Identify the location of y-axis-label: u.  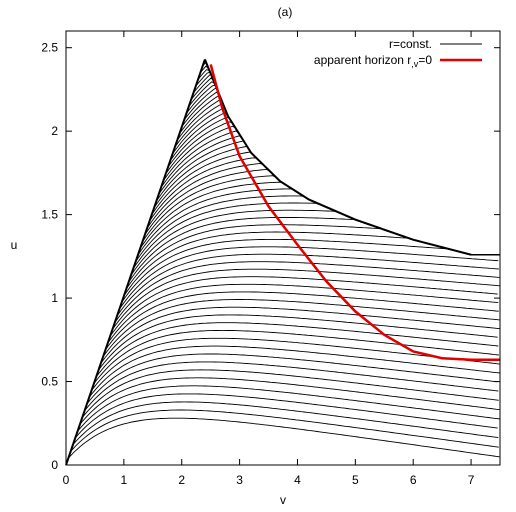
(14, 245).